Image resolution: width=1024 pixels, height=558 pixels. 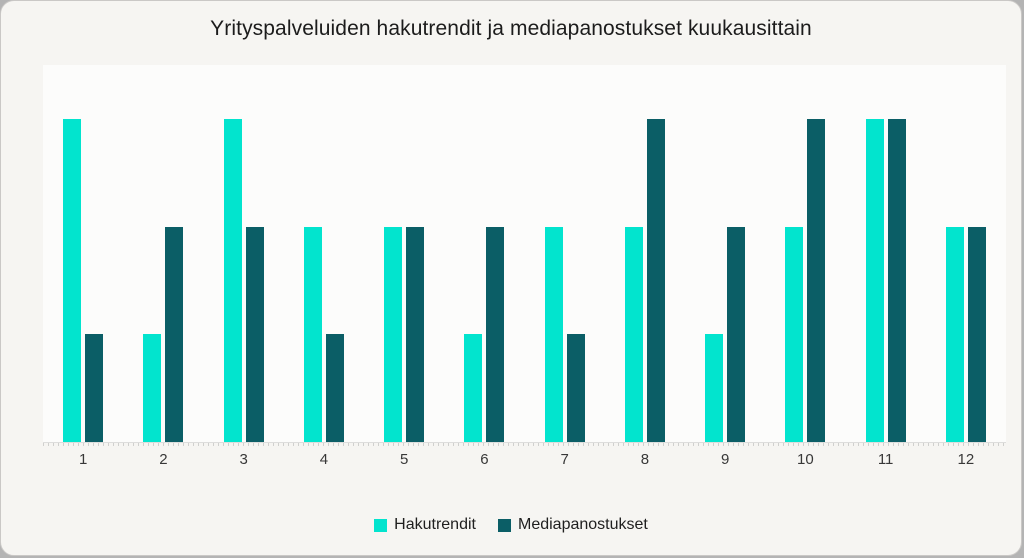 What do you see at coordinates (966, 459) in the screenshot?
I see `x-tick-label-12: 12` at bounding box center [966, 459].